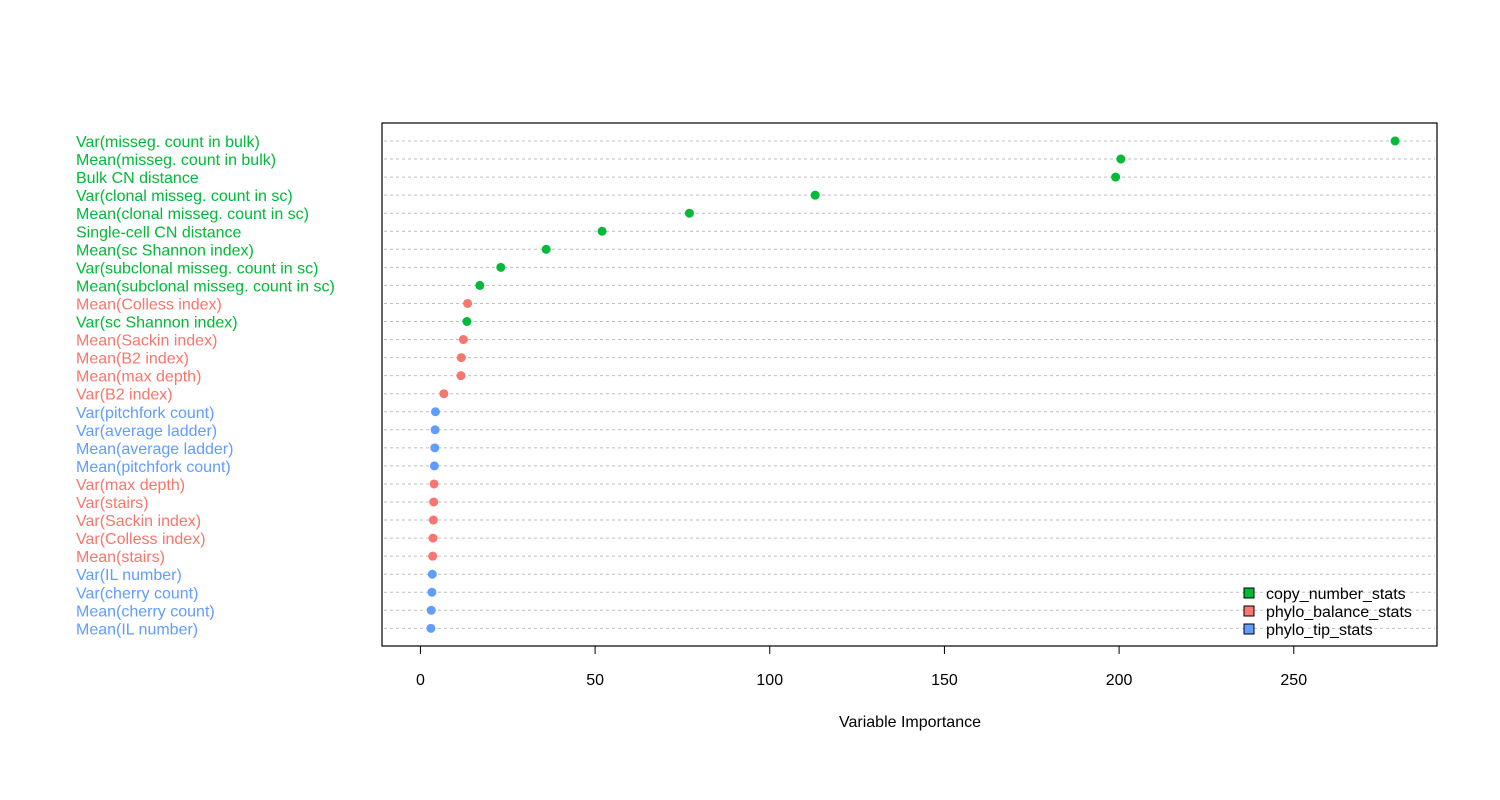 Image resolution: width=1500 pixels, height=800 pixels. Describe the element at coordinates (120, 557) in the screenshot. I see `row-label: Mean(stairs)` at that location.